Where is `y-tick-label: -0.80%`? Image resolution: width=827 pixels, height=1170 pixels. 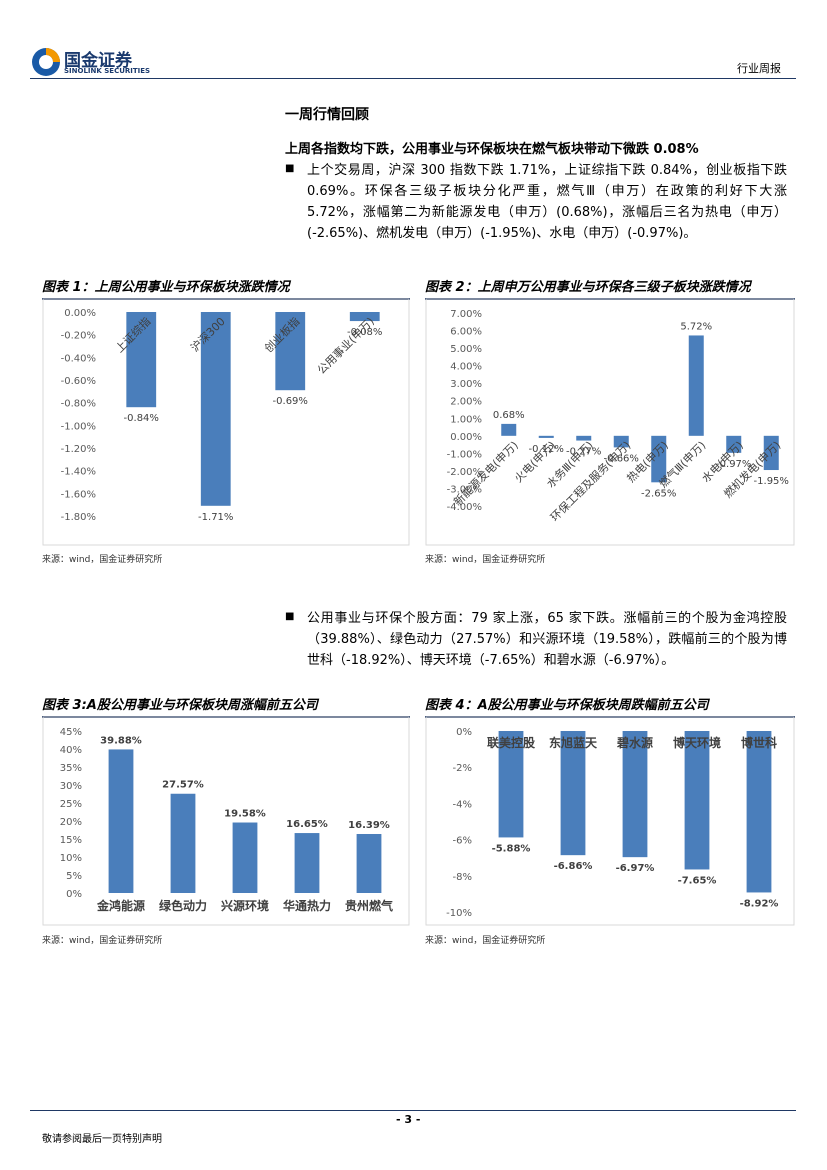
y-tick-label: -0.80% is located at coordinates (78, 404).